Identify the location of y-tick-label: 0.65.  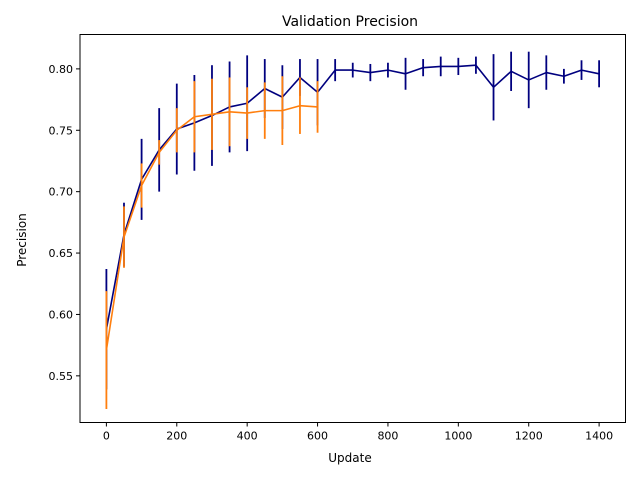
(61, 253).